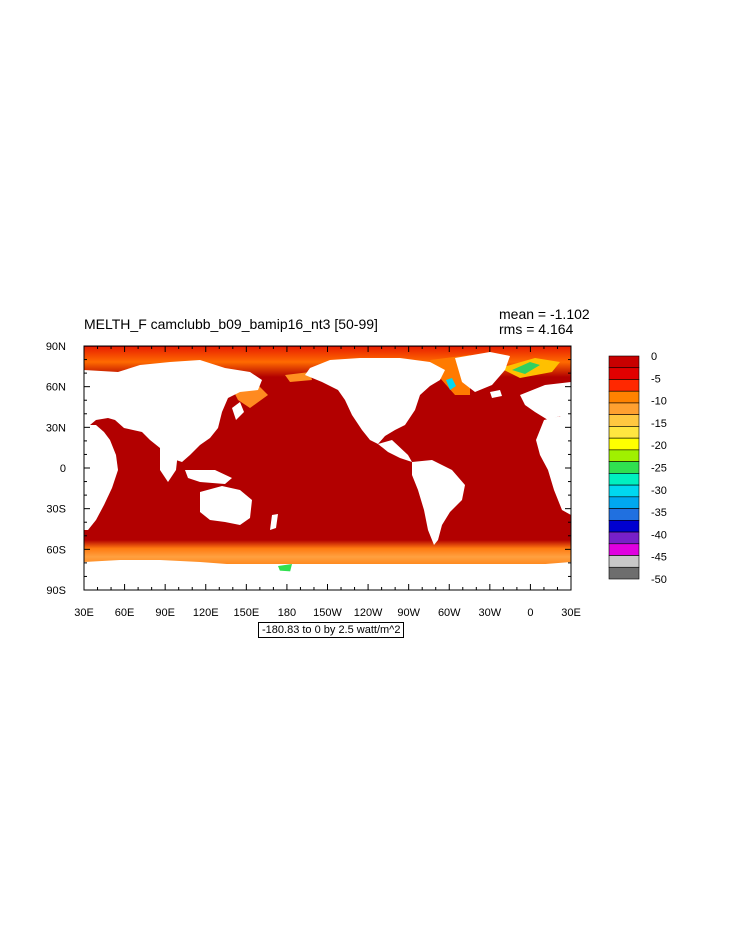 The image size is (733, 945). Describe the element at coordinates (56, 550) in the screenshot. I see `y-tick-label: 60S` at that location.